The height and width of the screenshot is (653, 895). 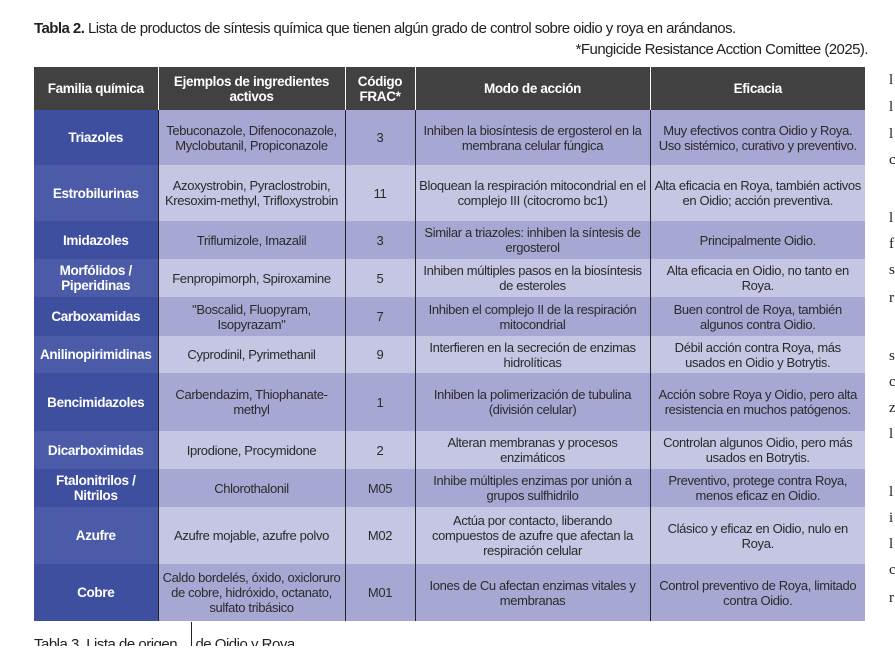 What do you see at coordinates (59, 28) in the screenshot?
I see `caption-label: Tabla 2.` at bounding box center [59, 28].